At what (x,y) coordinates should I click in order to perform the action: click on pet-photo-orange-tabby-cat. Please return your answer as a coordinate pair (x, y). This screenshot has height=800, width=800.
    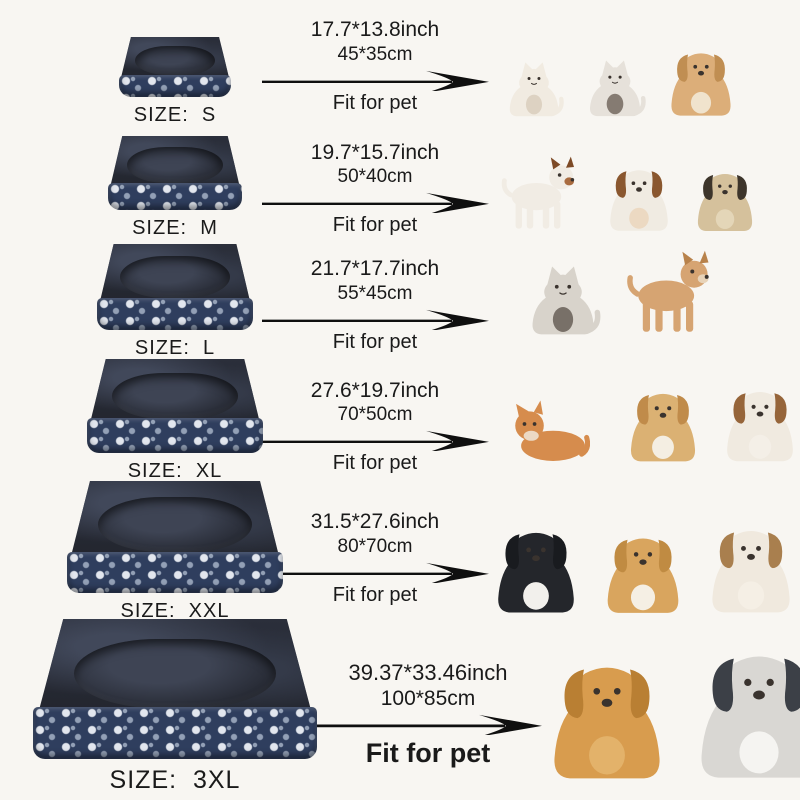
    Looking at the image, I should click on (548, 424).